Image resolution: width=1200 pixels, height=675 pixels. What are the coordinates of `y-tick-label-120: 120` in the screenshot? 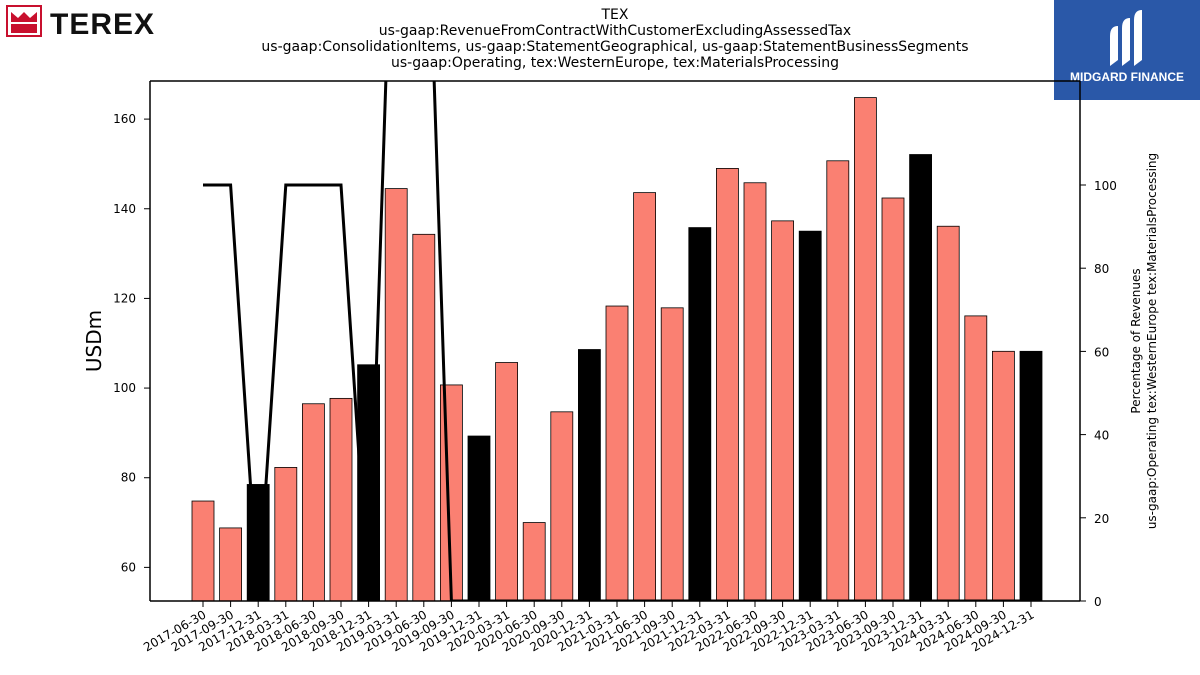 It's located at (124, 298).